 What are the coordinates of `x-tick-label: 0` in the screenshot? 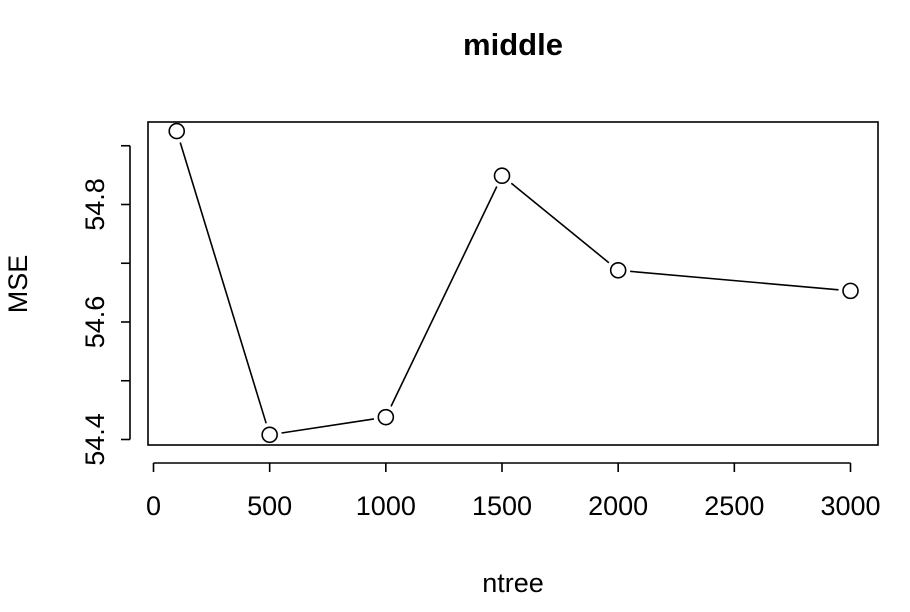 It's located at (153, 506).